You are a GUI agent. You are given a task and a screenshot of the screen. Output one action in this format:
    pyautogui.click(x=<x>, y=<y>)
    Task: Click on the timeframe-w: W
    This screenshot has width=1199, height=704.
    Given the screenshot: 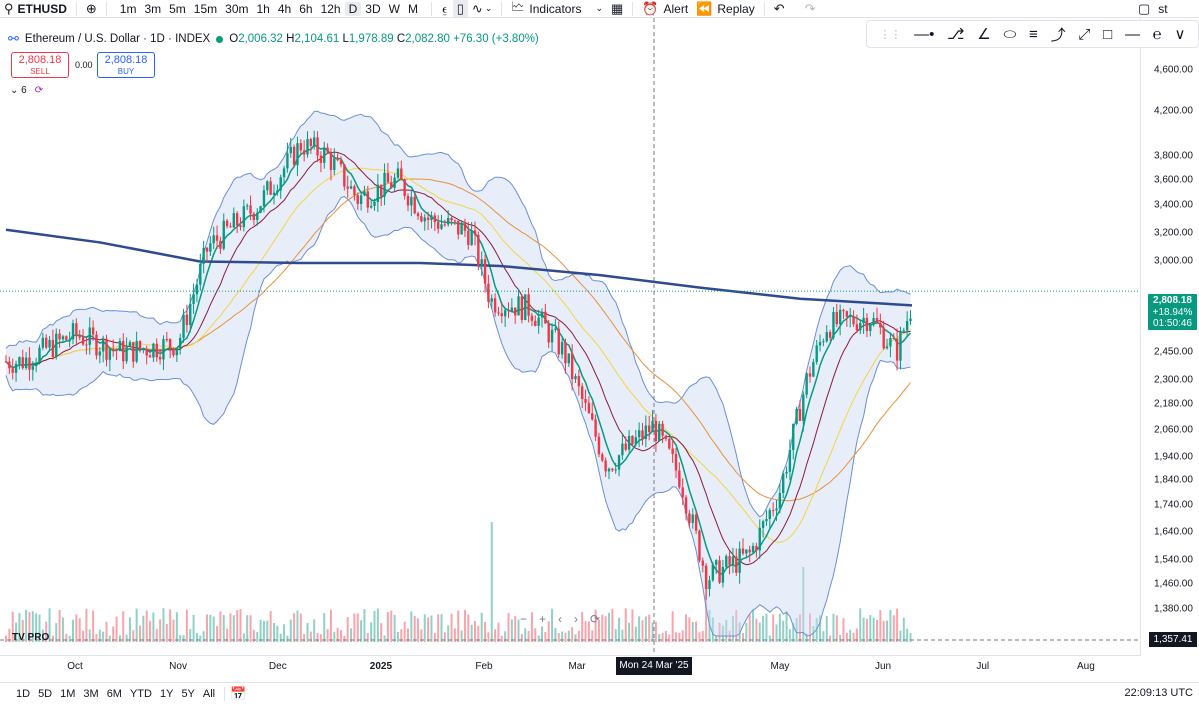 What is the action you would take?
    pyautogui.click(x=394, y=8)
    